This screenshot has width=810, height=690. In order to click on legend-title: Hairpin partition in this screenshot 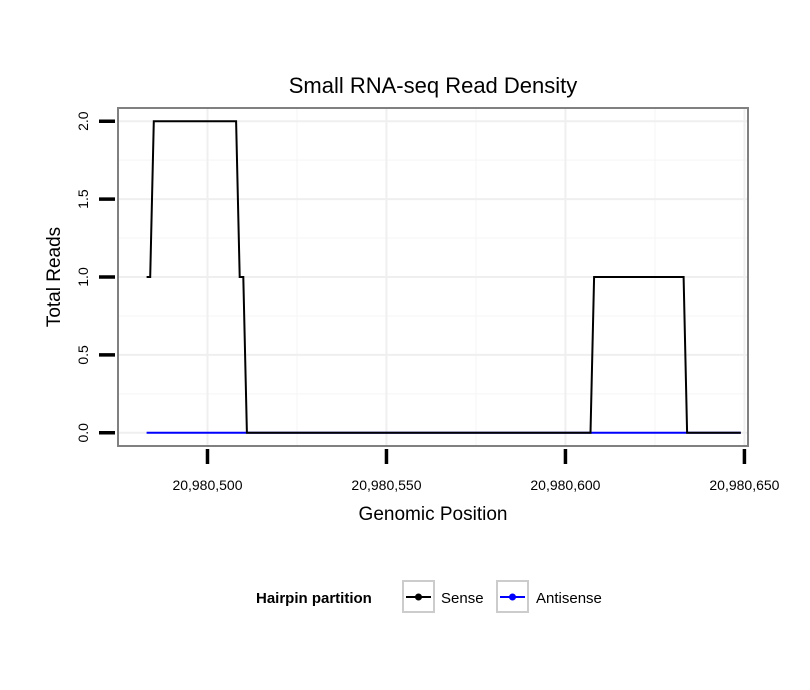, I will do `click(314, 598)`.